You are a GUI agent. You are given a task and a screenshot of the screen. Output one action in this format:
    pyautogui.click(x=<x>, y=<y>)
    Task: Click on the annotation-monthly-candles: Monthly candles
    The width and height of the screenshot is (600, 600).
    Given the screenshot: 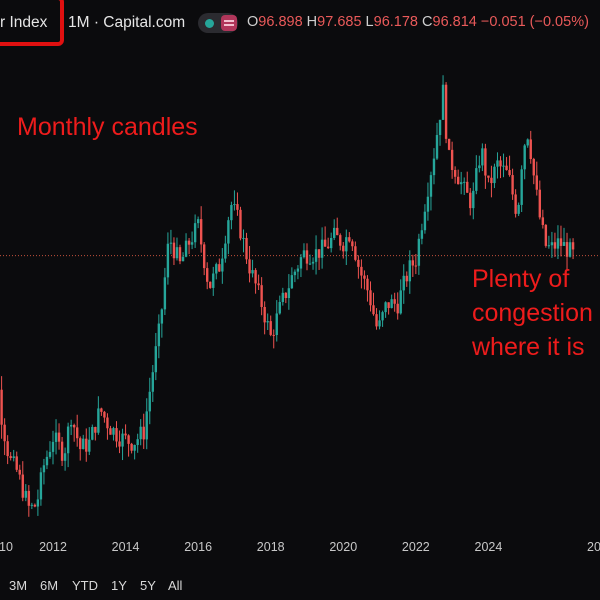 What is the action you would take?
    pyautogui.click(x=107, y=127)
    